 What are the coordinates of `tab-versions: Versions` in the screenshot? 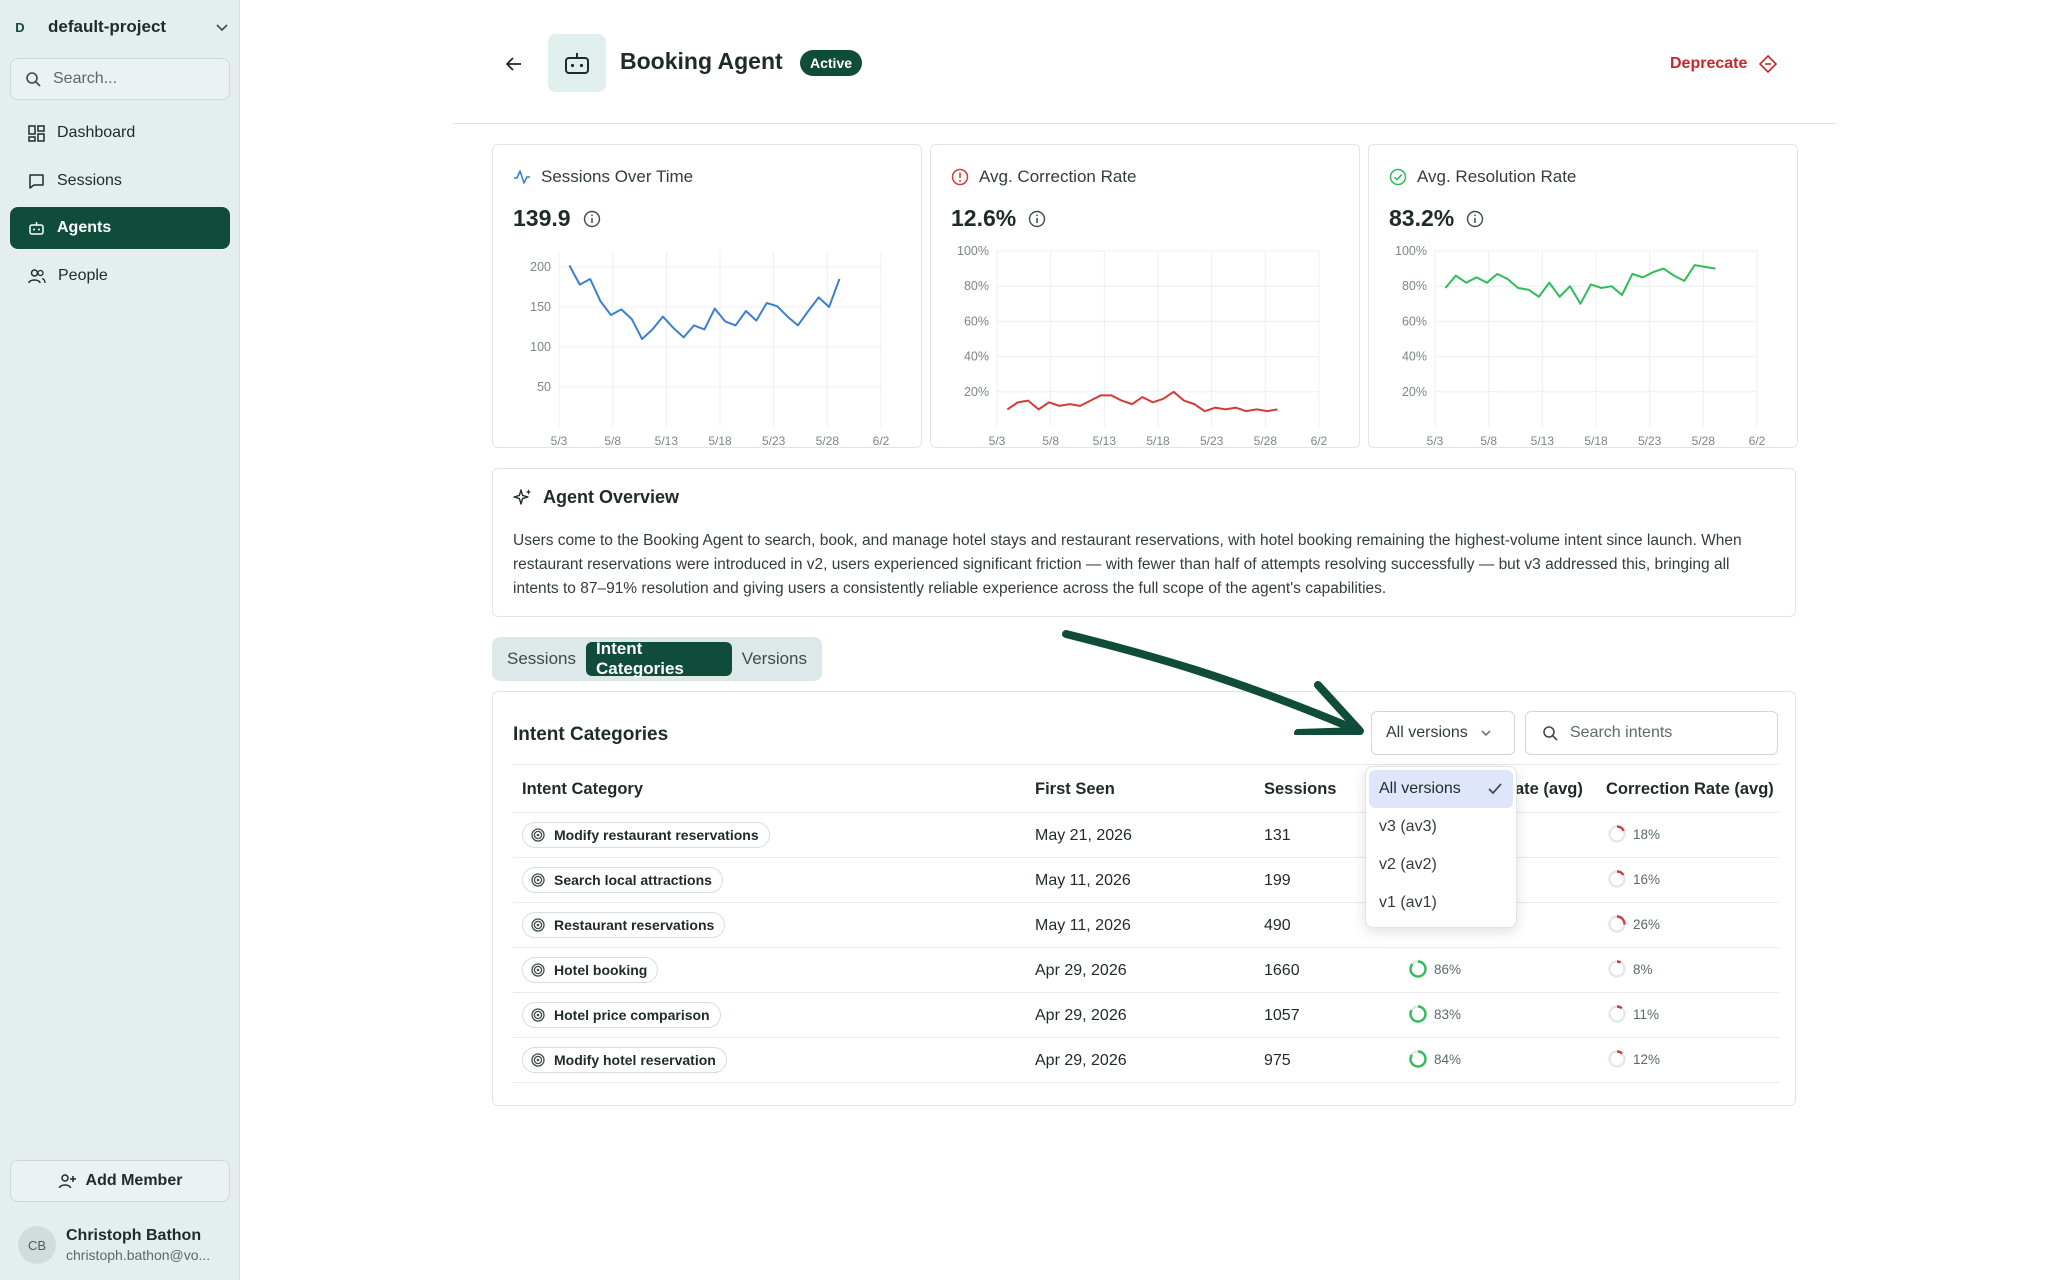 It's located at (774, 658).